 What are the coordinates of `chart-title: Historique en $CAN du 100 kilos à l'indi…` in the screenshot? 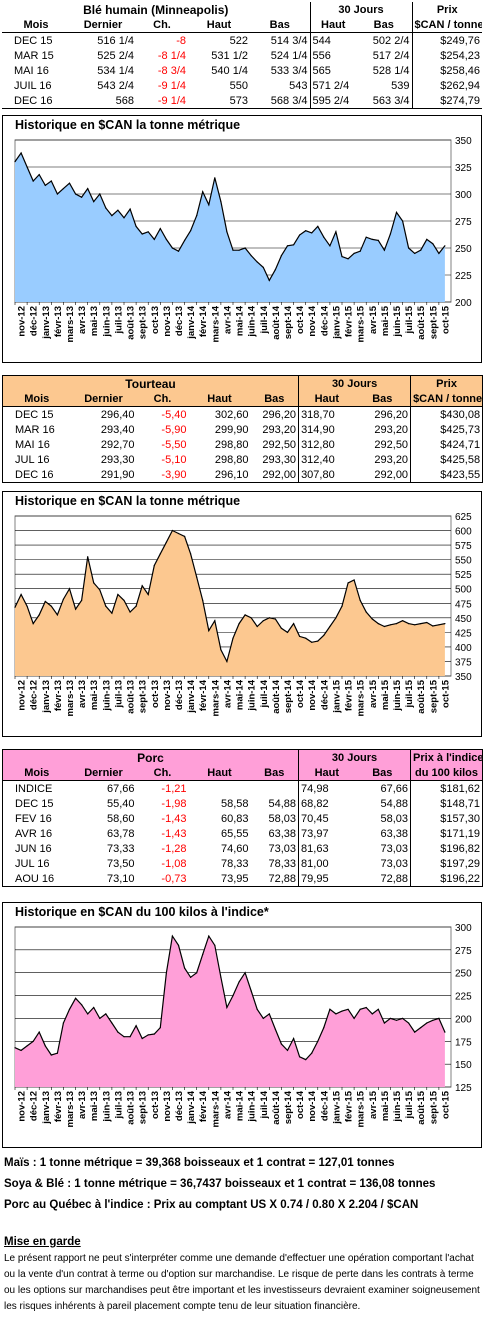 It's located at (142, 912).